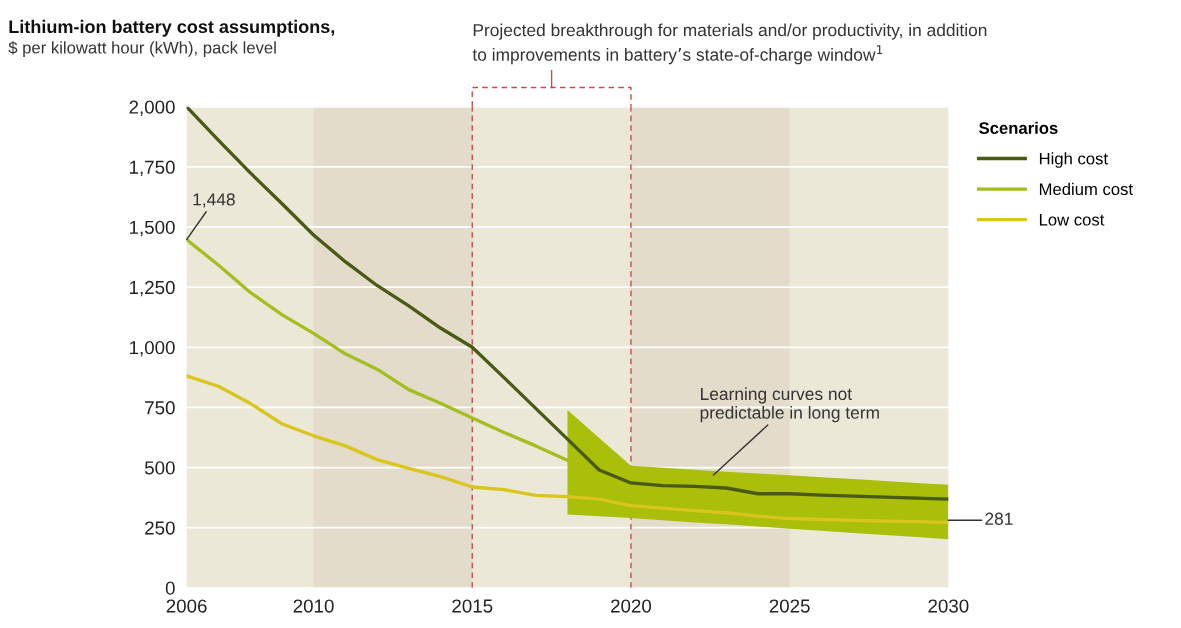 This screenshot has width=1181, height=628. I want to click on legend-label: Low cost, so click(1072, 219).